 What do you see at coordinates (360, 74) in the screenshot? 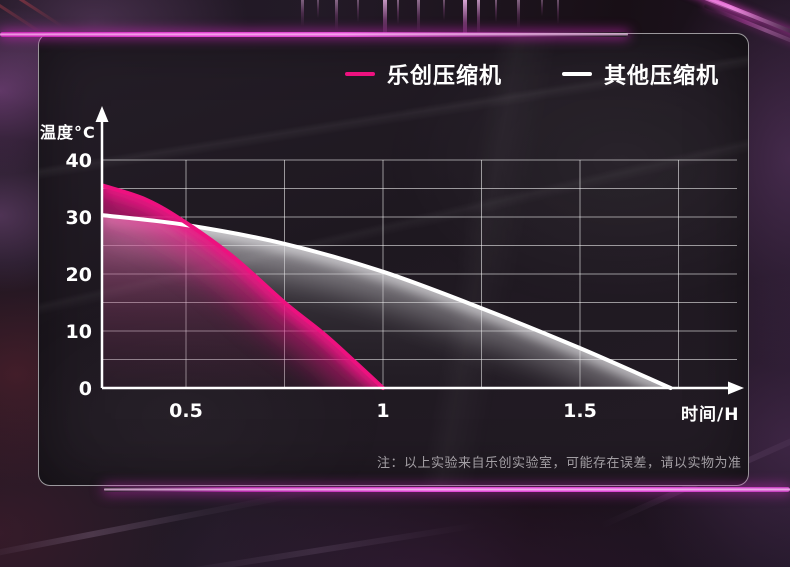
I see `lechuang-line-swatch-icon` at bounding box center [360, 74].